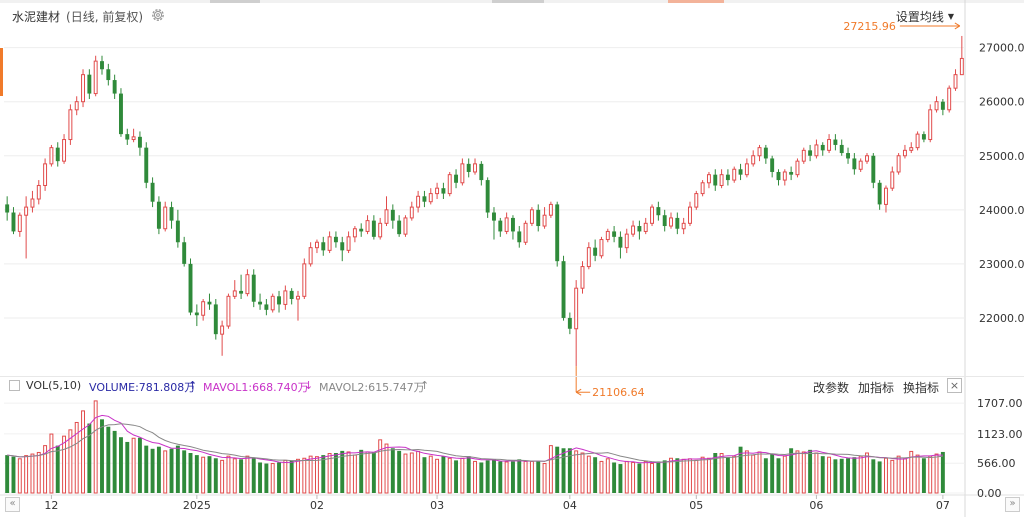 The image size is (1024, 517). I want to click on x-tick-label: 06, so click(816, 505).